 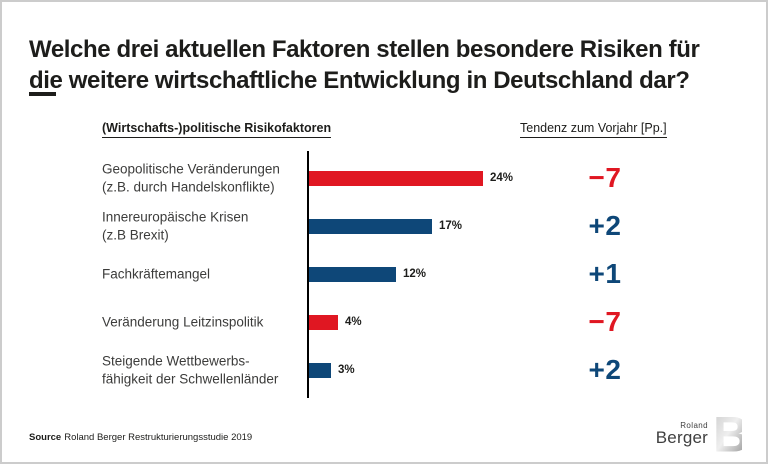 I want to click on category-label: Veränderung Leitzinspolitik, so click(x=183, y=322).